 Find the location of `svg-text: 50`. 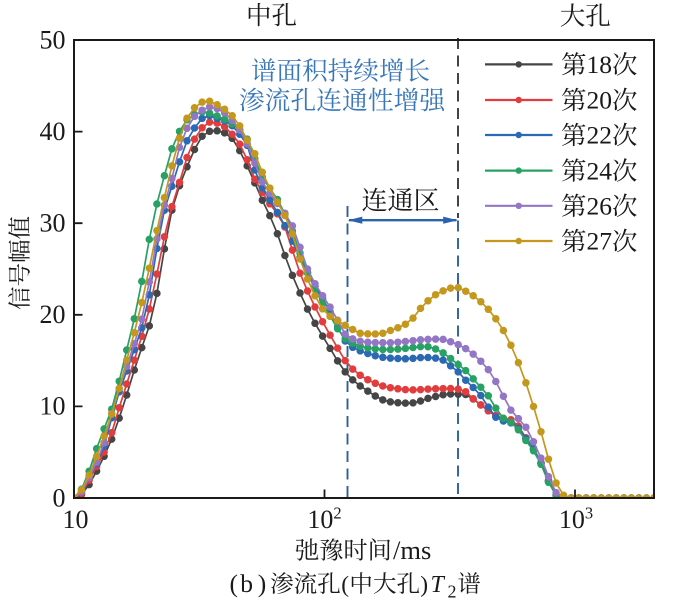

svg-text: 50 is located at coordinates (53, 39).